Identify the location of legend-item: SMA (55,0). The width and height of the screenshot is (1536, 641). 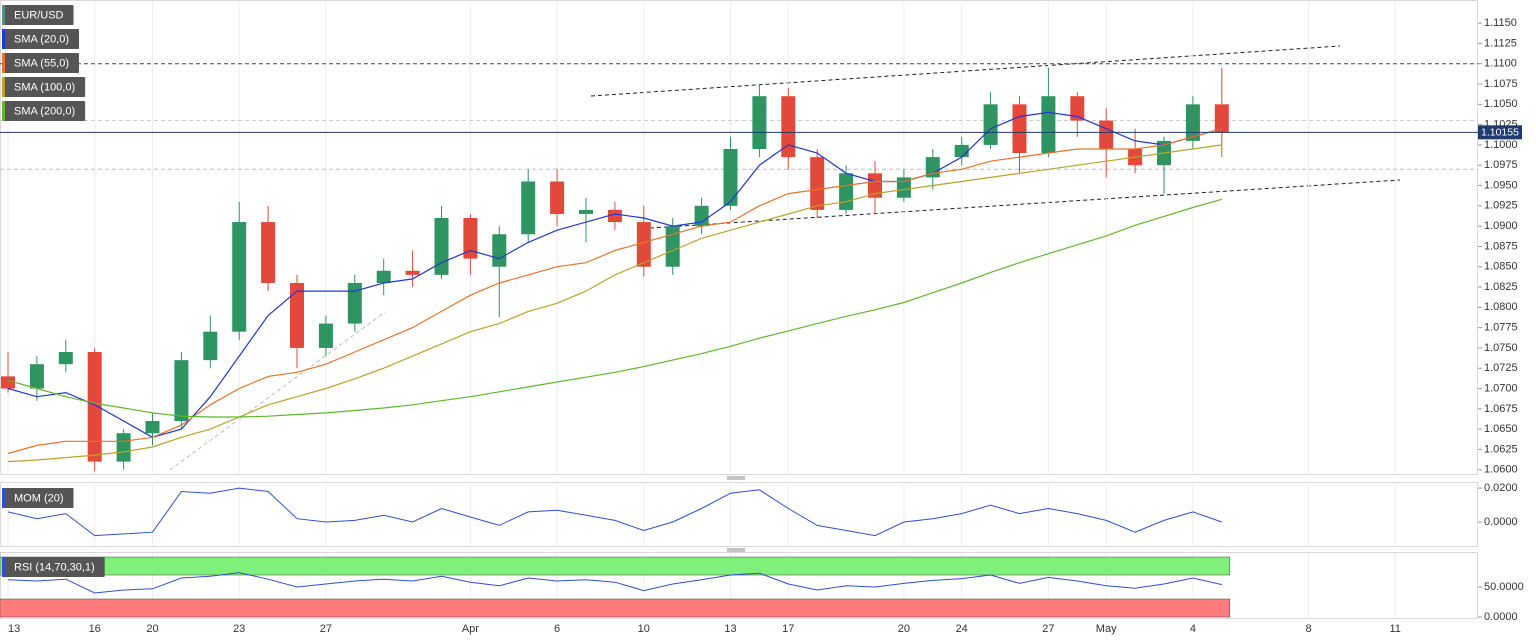
(41, 63).